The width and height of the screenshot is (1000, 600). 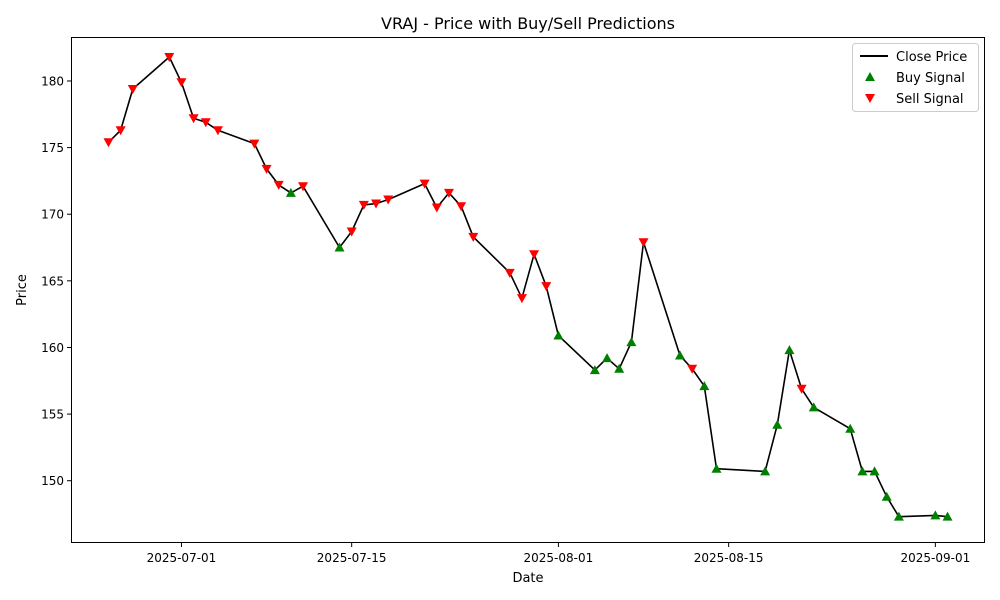 What do you see at coordinates (182, 558) in the screenshot?
I see `x-tick-label: 2025-07-01` at bounding box center [182, 558].